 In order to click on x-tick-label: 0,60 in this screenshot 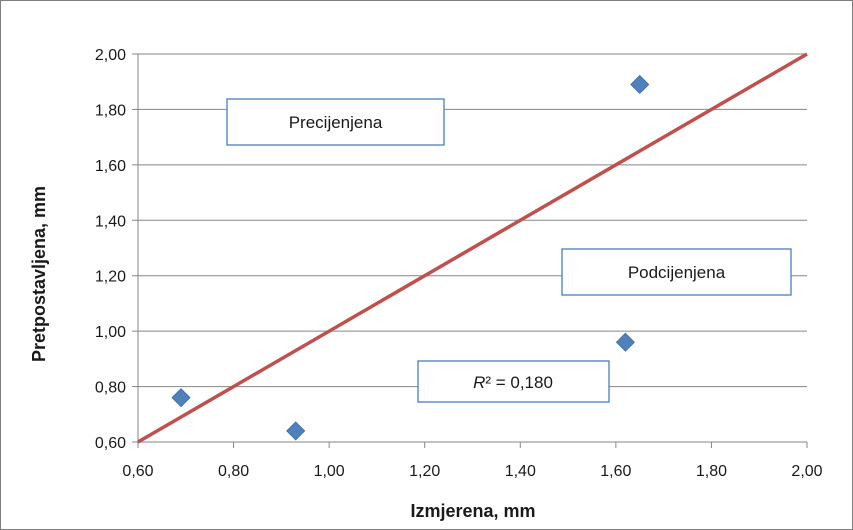, I will do `click(137, 471)`.